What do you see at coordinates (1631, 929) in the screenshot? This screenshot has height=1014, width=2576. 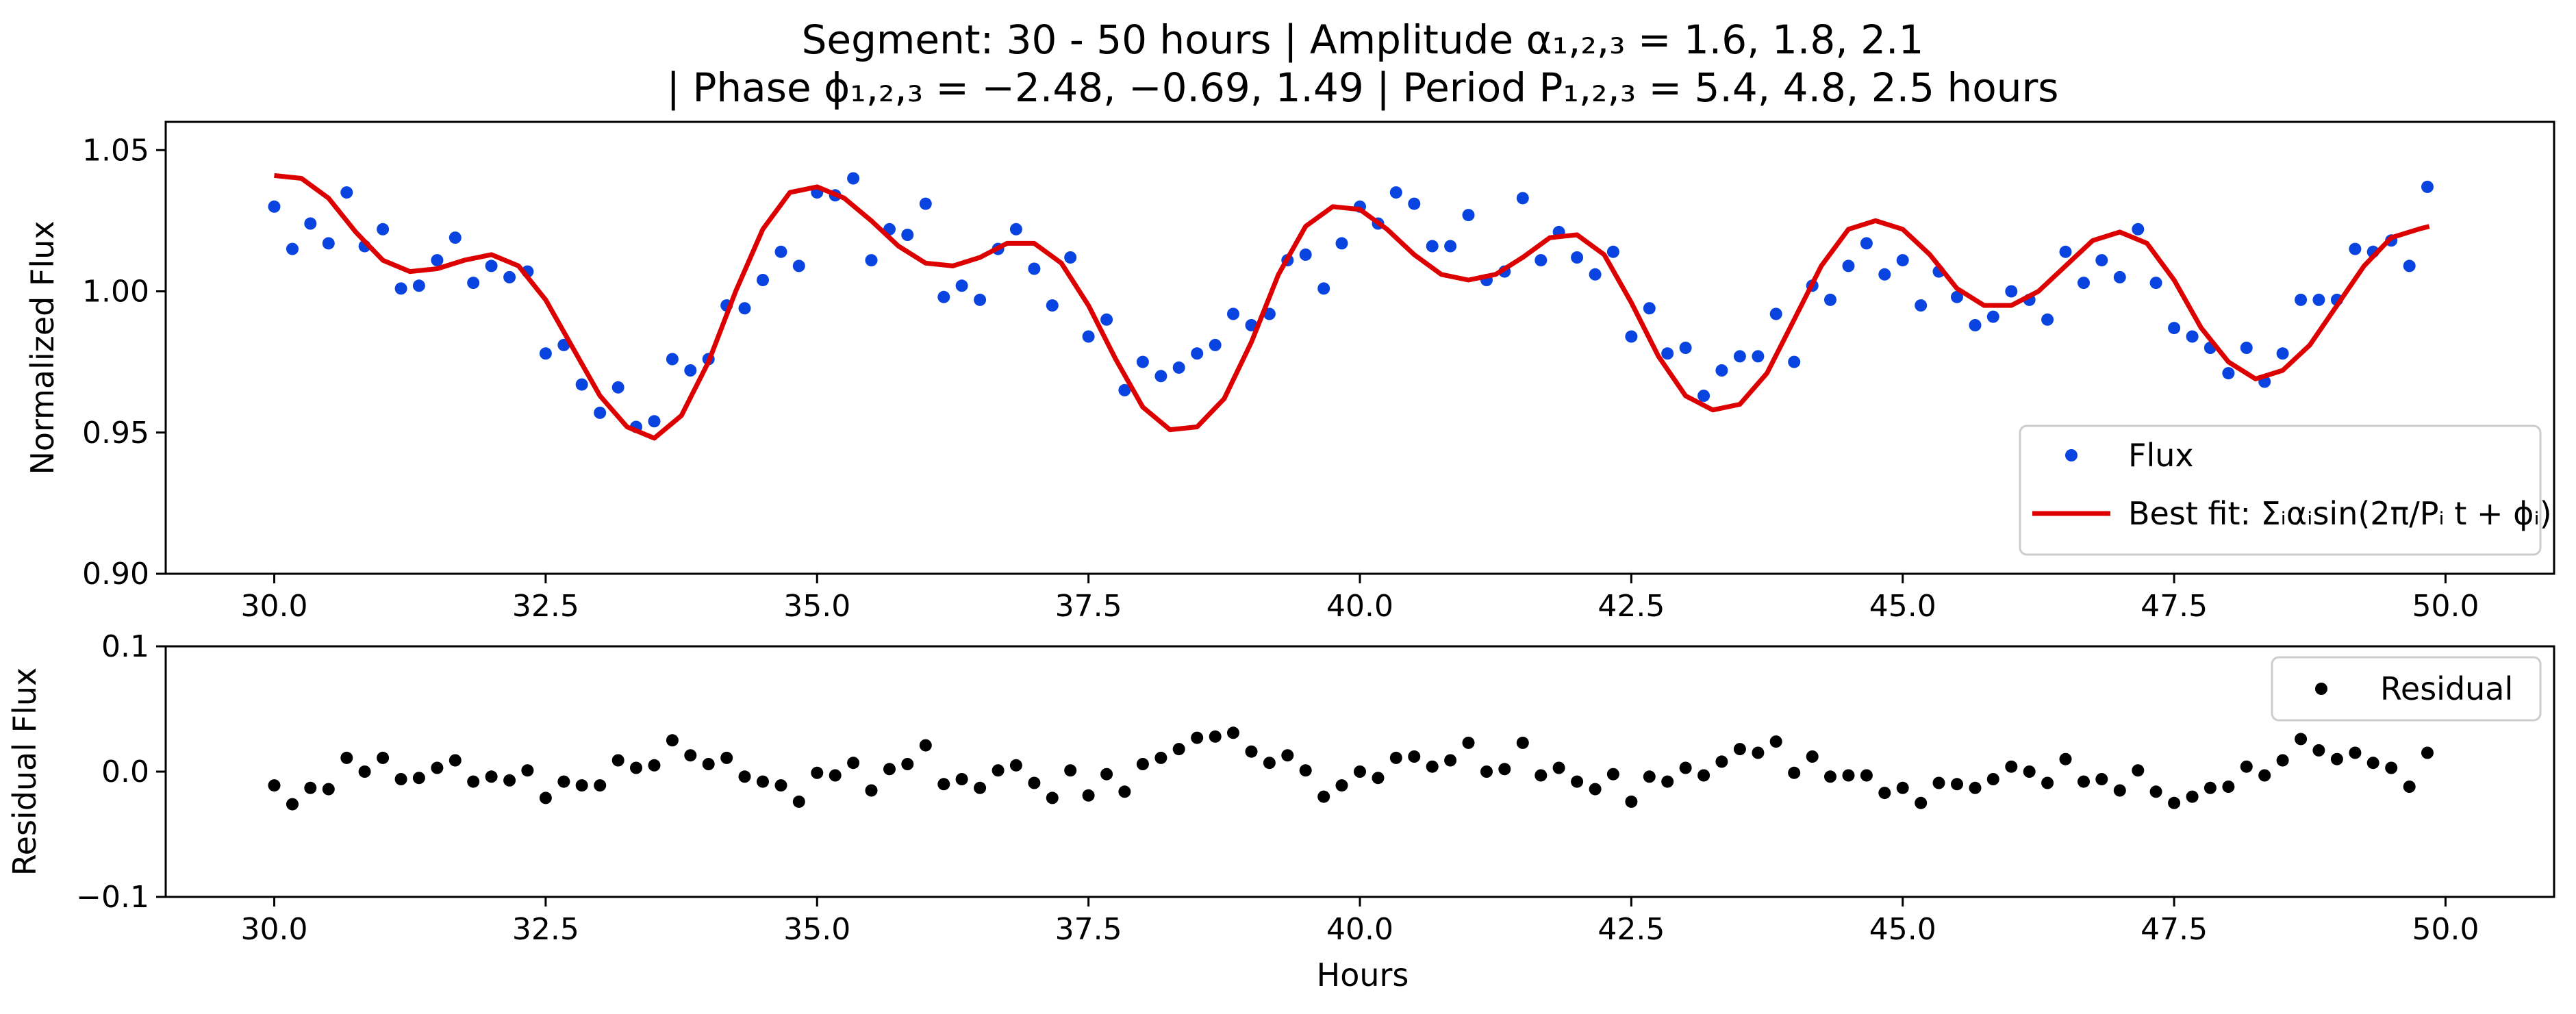 I see `residual-x-tick-label: 42.5` at bounding box center [1631, 929].